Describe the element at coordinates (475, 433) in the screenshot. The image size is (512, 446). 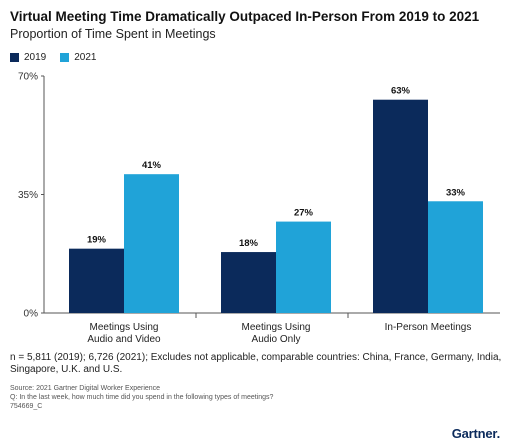
I see `gartner-logo: Gartner.` at that location.